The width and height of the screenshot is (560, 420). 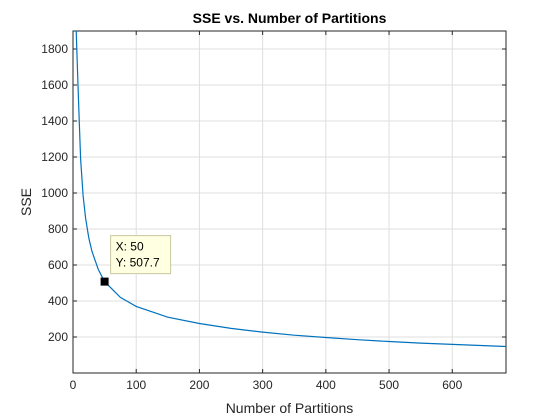 I want to click on datatip-x-text: X: 50, so click(x=130, y=247).